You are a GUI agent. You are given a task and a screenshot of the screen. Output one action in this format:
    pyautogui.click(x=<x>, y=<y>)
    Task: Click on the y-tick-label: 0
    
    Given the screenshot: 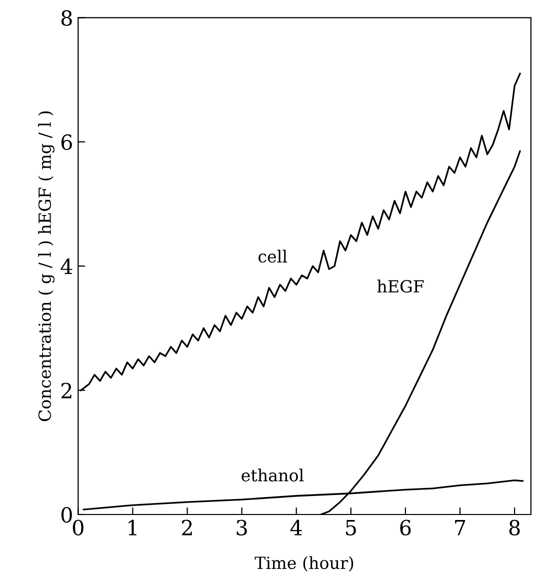 What is the action you would take?
    pyautogui.click(x=66, y=514)
    